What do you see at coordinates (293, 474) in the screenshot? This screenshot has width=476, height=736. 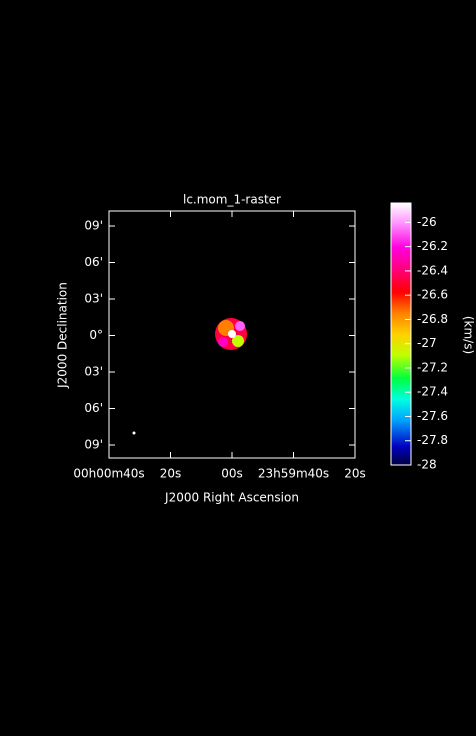 I see `x-tick-label: 23h59m40s` at bounding box center [293, 474].